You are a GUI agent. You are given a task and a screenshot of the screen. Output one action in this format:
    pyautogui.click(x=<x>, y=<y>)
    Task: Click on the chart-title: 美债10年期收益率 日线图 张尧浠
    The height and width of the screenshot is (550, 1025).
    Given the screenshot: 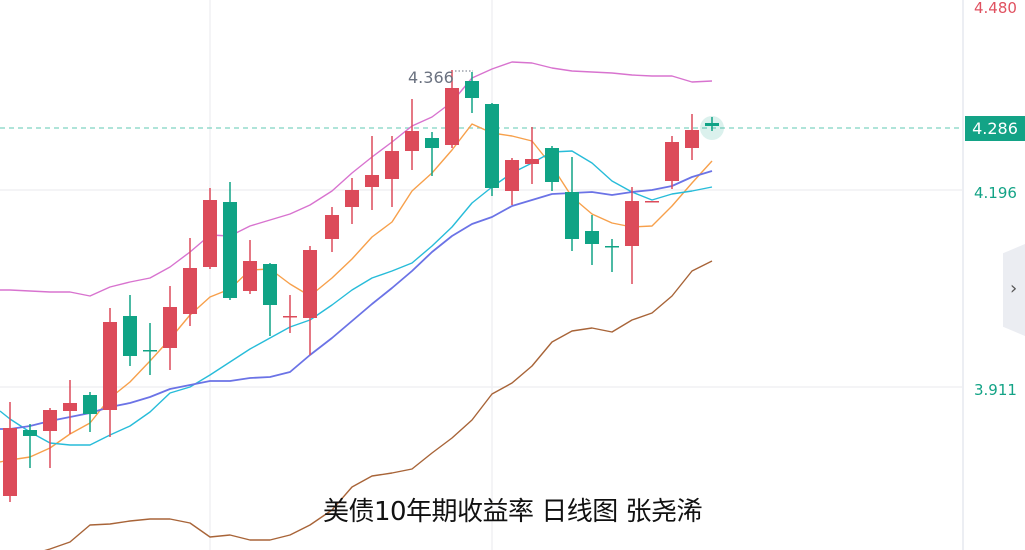 What is the action you would take?
    pyautogui.click(x=512, y=512)
    